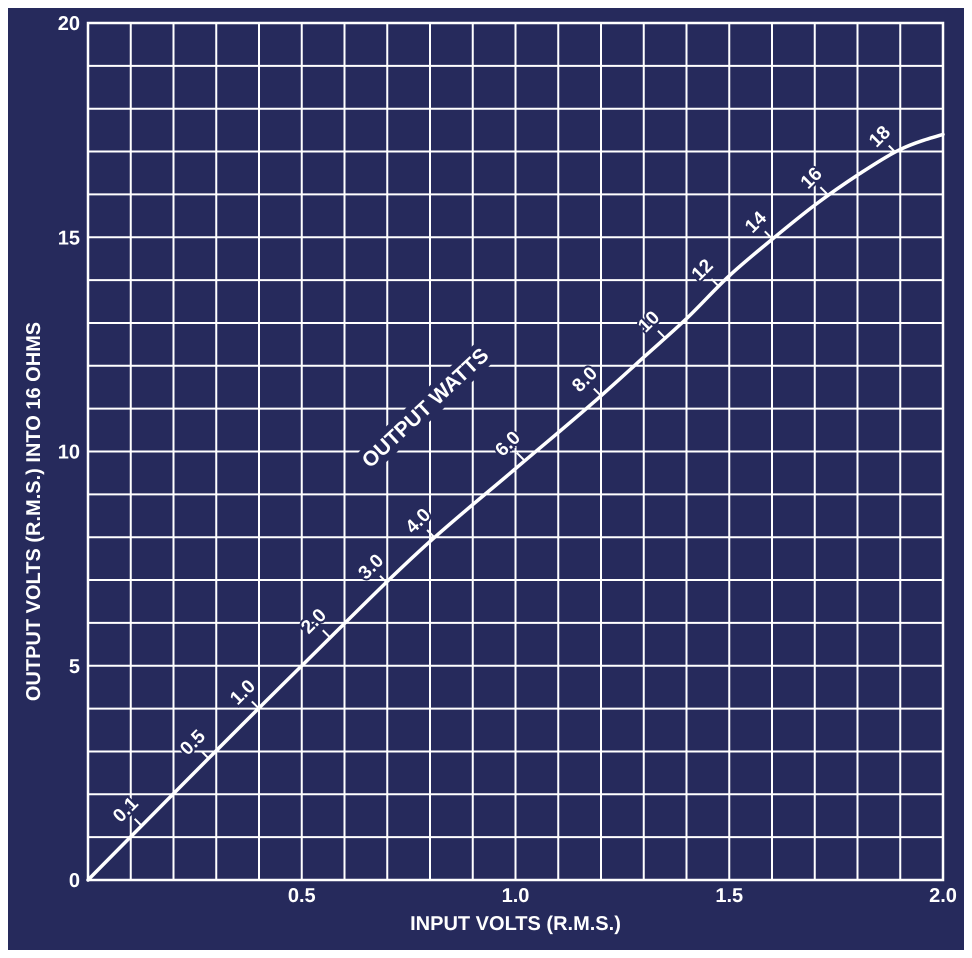 This screenshot has width=972, height=958. What do you see at coordinates (880, 137) in the screenshot?
I see `annotation: 18` at bounding box center [880, 137].